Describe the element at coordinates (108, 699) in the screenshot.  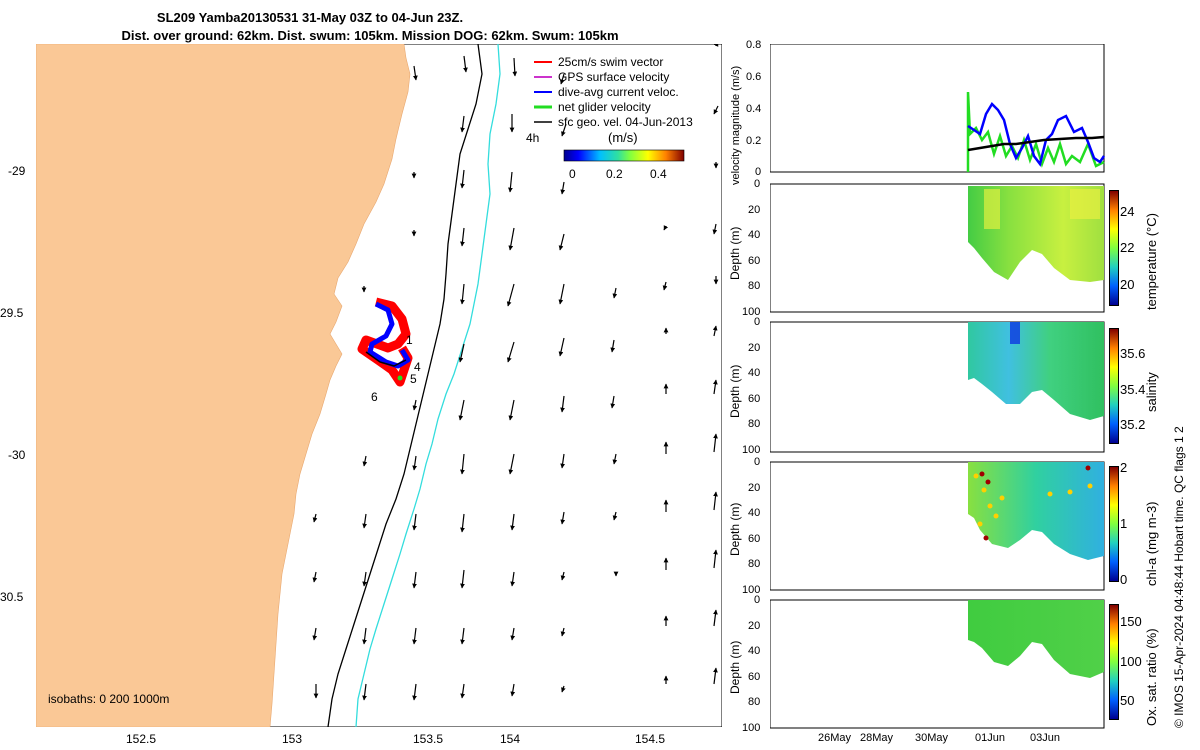
I see `isobaths-label: isobaths: 0 200 1000m` at that location.